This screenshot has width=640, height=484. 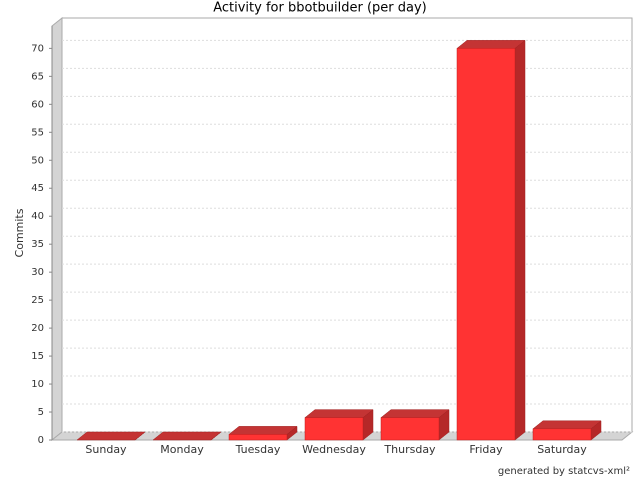 I want to click on x-tick-label: Monday, so click(x=182, y=449).